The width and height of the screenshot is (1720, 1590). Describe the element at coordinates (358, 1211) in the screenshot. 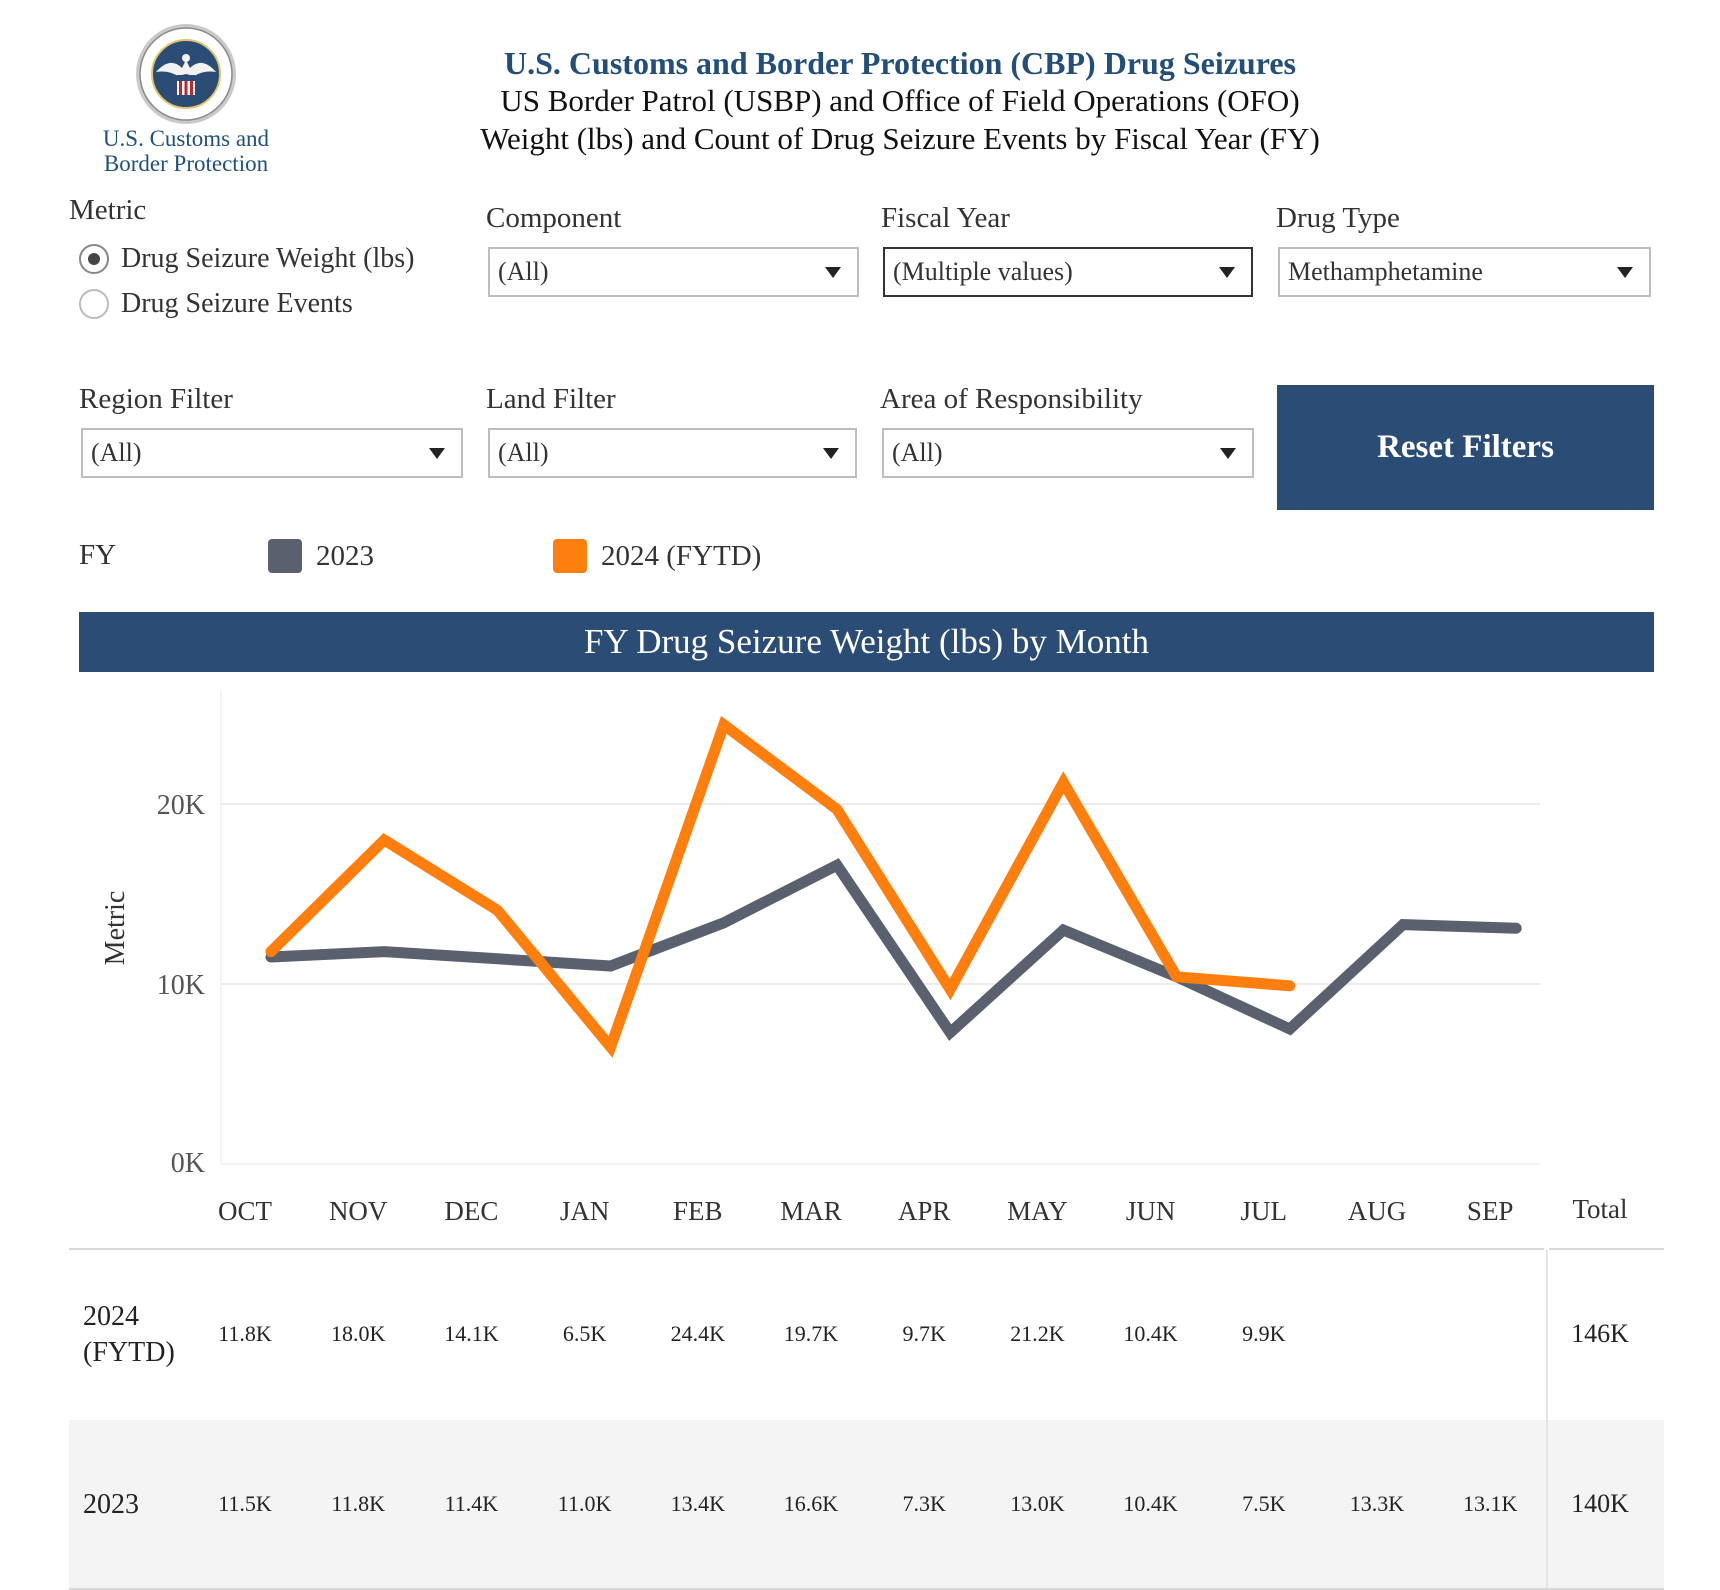

I see `table-header-month: NOV` at that location.